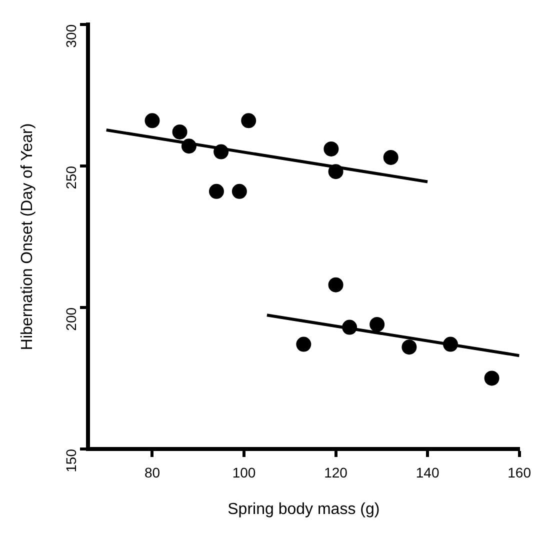 The height and width of the screenshot is (535, 547). What do you see at coordinates (152, 472) in the screenshot?
I see `x-tick-label: 80` at bounding box center [152, 472].